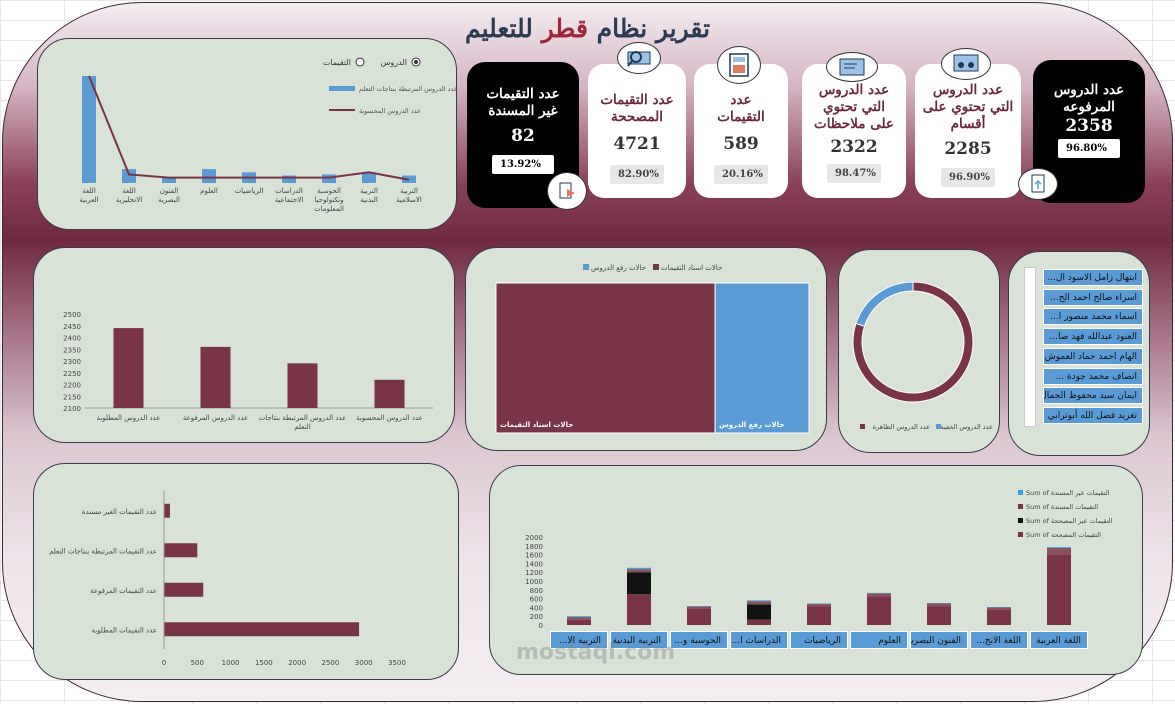  Describe the element at coordinates (72, 315) in the screenshot. I see `y-tick-label: 2500` at that location.